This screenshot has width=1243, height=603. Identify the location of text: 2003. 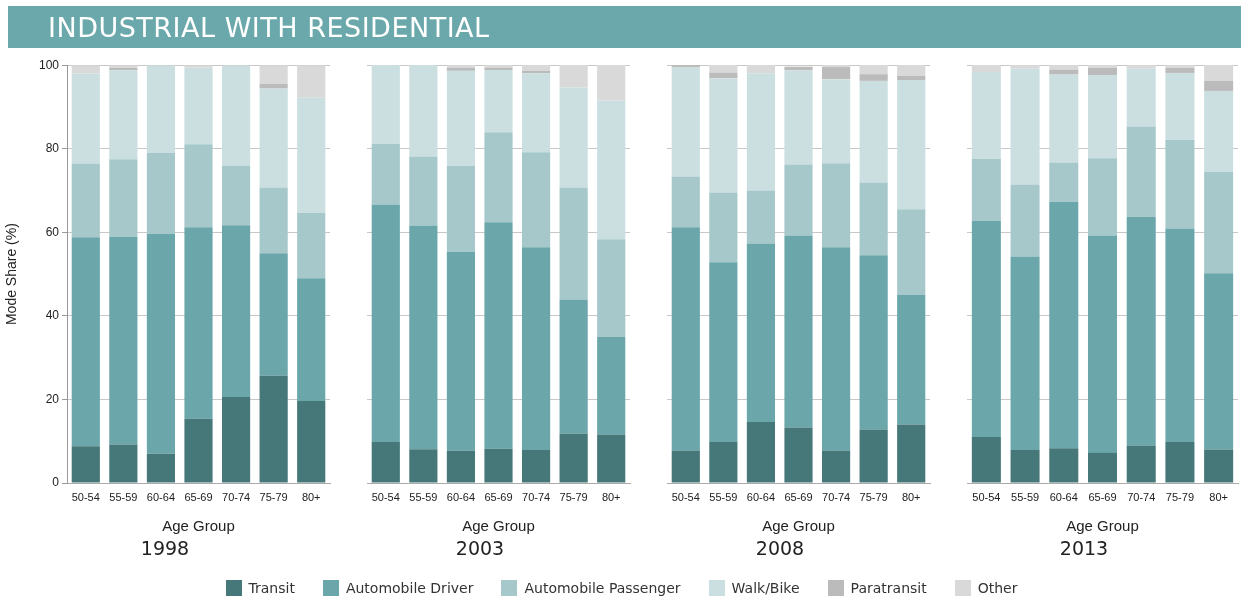
(480, 547).